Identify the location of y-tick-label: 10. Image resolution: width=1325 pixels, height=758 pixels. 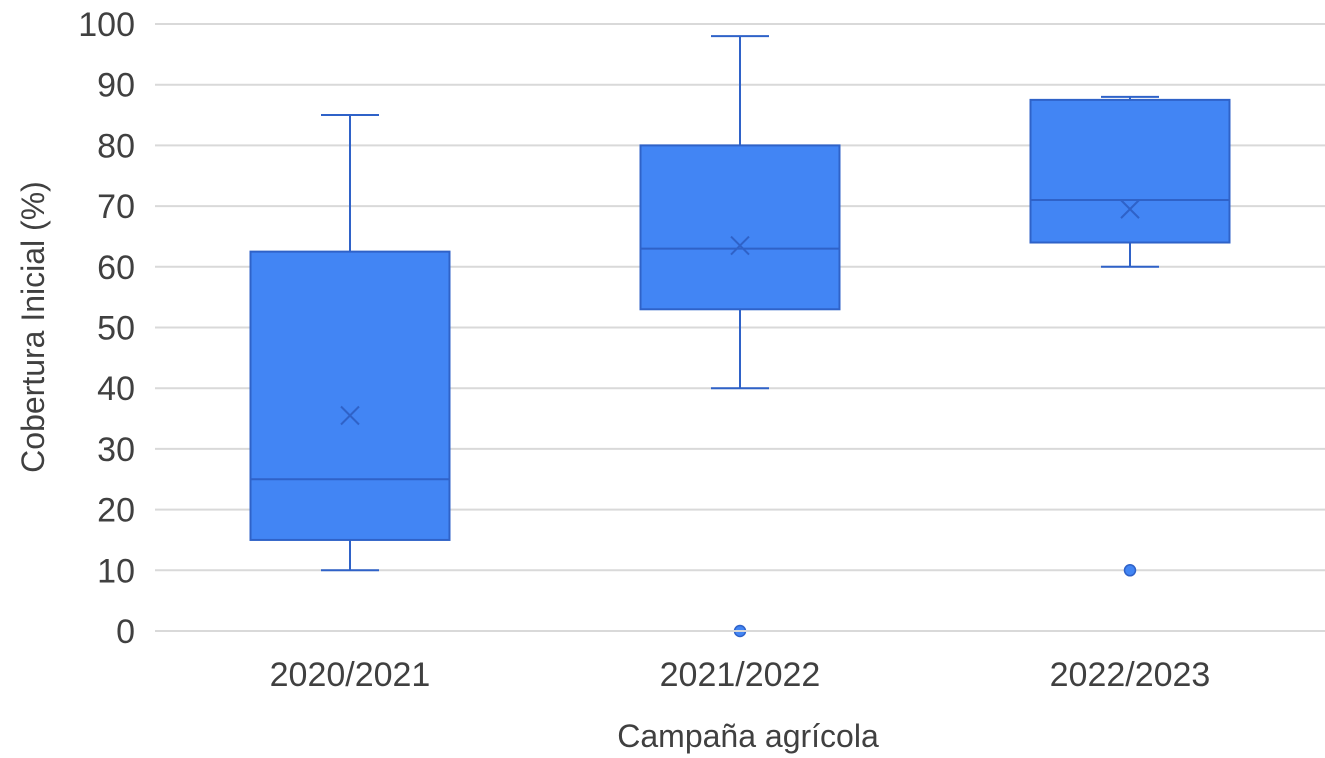
(116, 571).